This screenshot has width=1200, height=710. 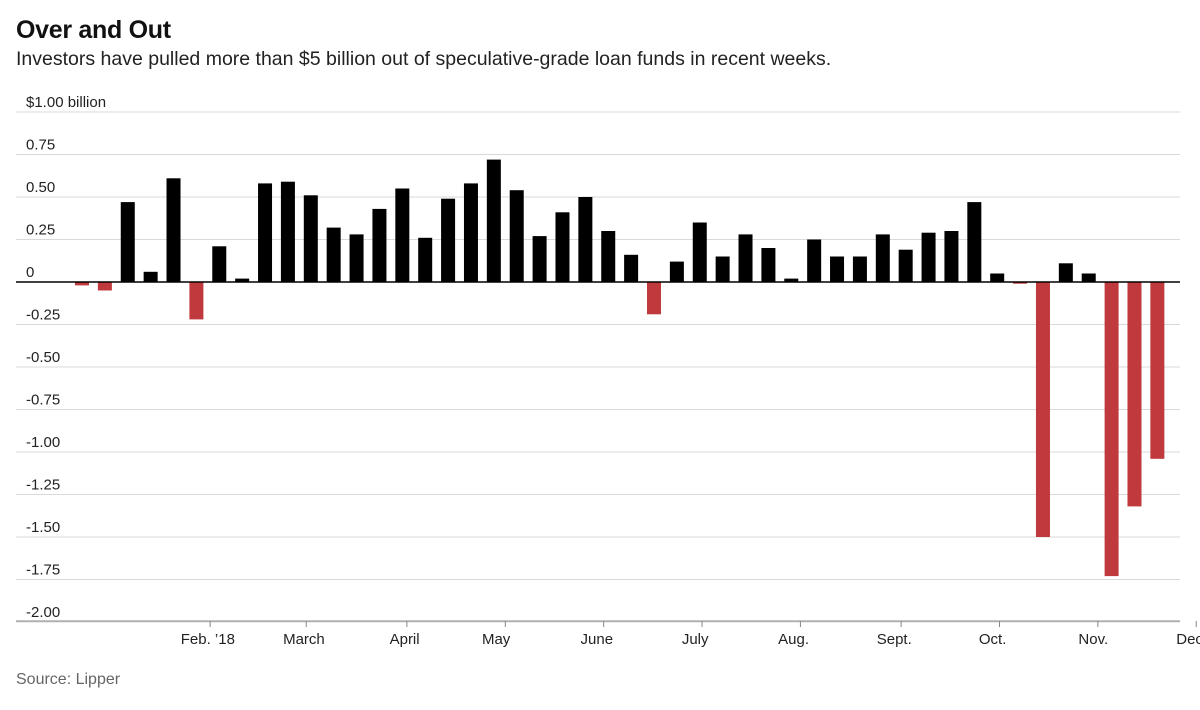 What do you see at coordinates (43, 442) in the screenshot?
I see `y-tick-label: -1.00` at bounding box center [43, 442].